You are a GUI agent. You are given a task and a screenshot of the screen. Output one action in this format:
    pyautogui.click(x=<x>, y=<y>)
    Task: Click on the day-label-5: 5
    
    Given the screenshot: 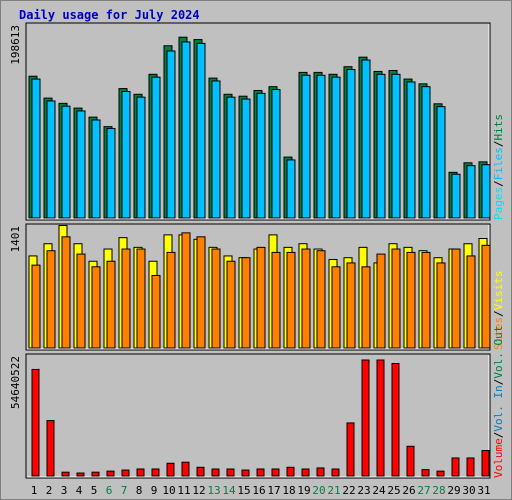 What is the action you would take?
    pyautogui.click(x=94, y=490)
    